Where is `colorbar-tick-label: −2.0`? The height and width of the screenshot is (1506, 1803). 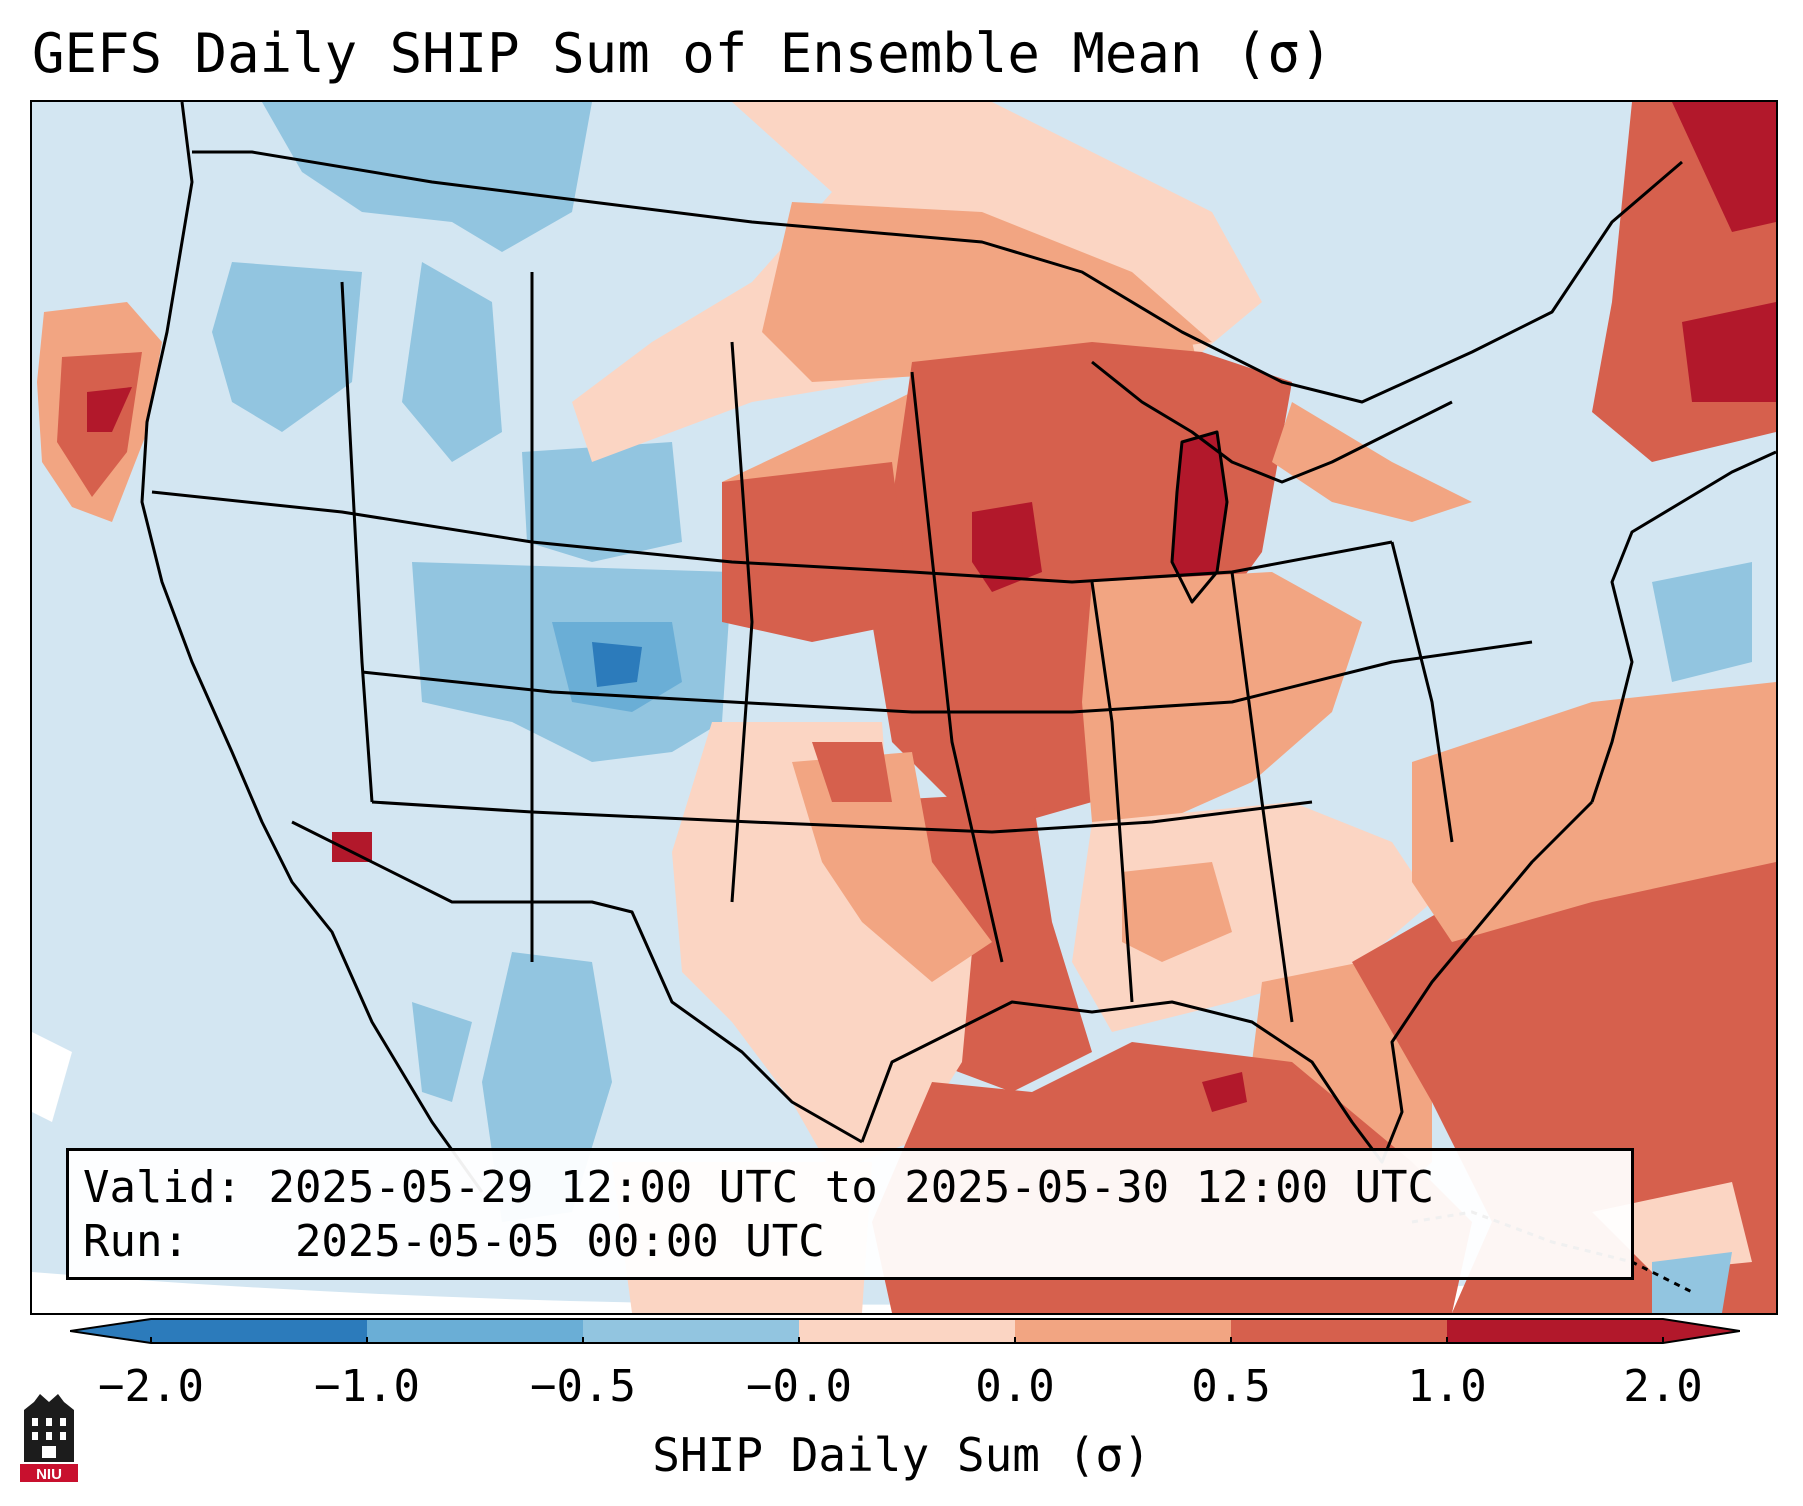
colorbar-tick-label: −2.0 is located at coordinates (151, 1386).